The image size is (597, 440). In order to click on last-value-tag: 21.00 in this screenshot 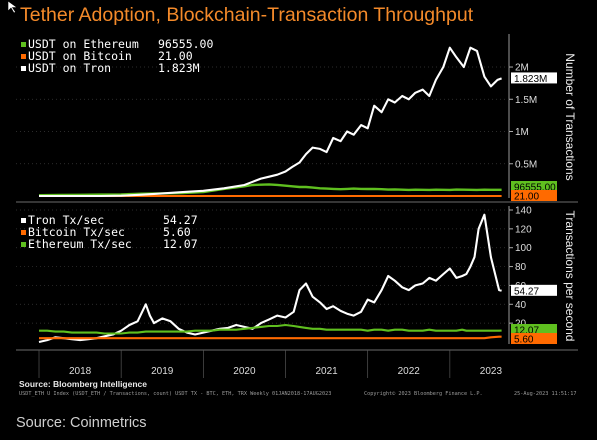, I will do `click(534, 196)`.